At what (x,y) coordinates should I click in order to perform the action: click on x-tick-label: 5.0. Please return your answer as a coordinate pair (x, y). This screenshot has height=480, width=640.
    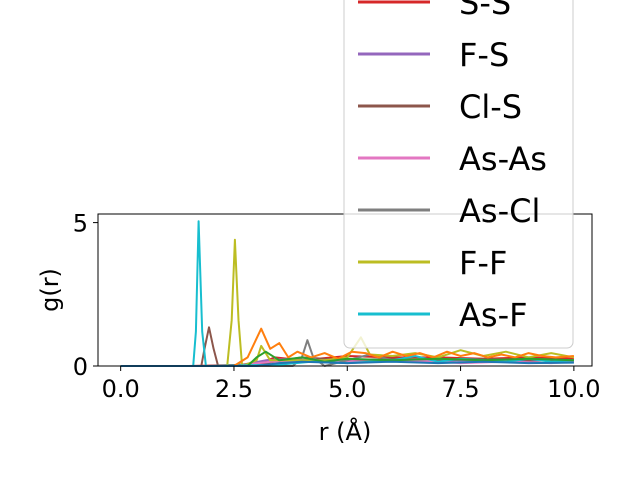
    Looking at the image, I should click on (347, 389).